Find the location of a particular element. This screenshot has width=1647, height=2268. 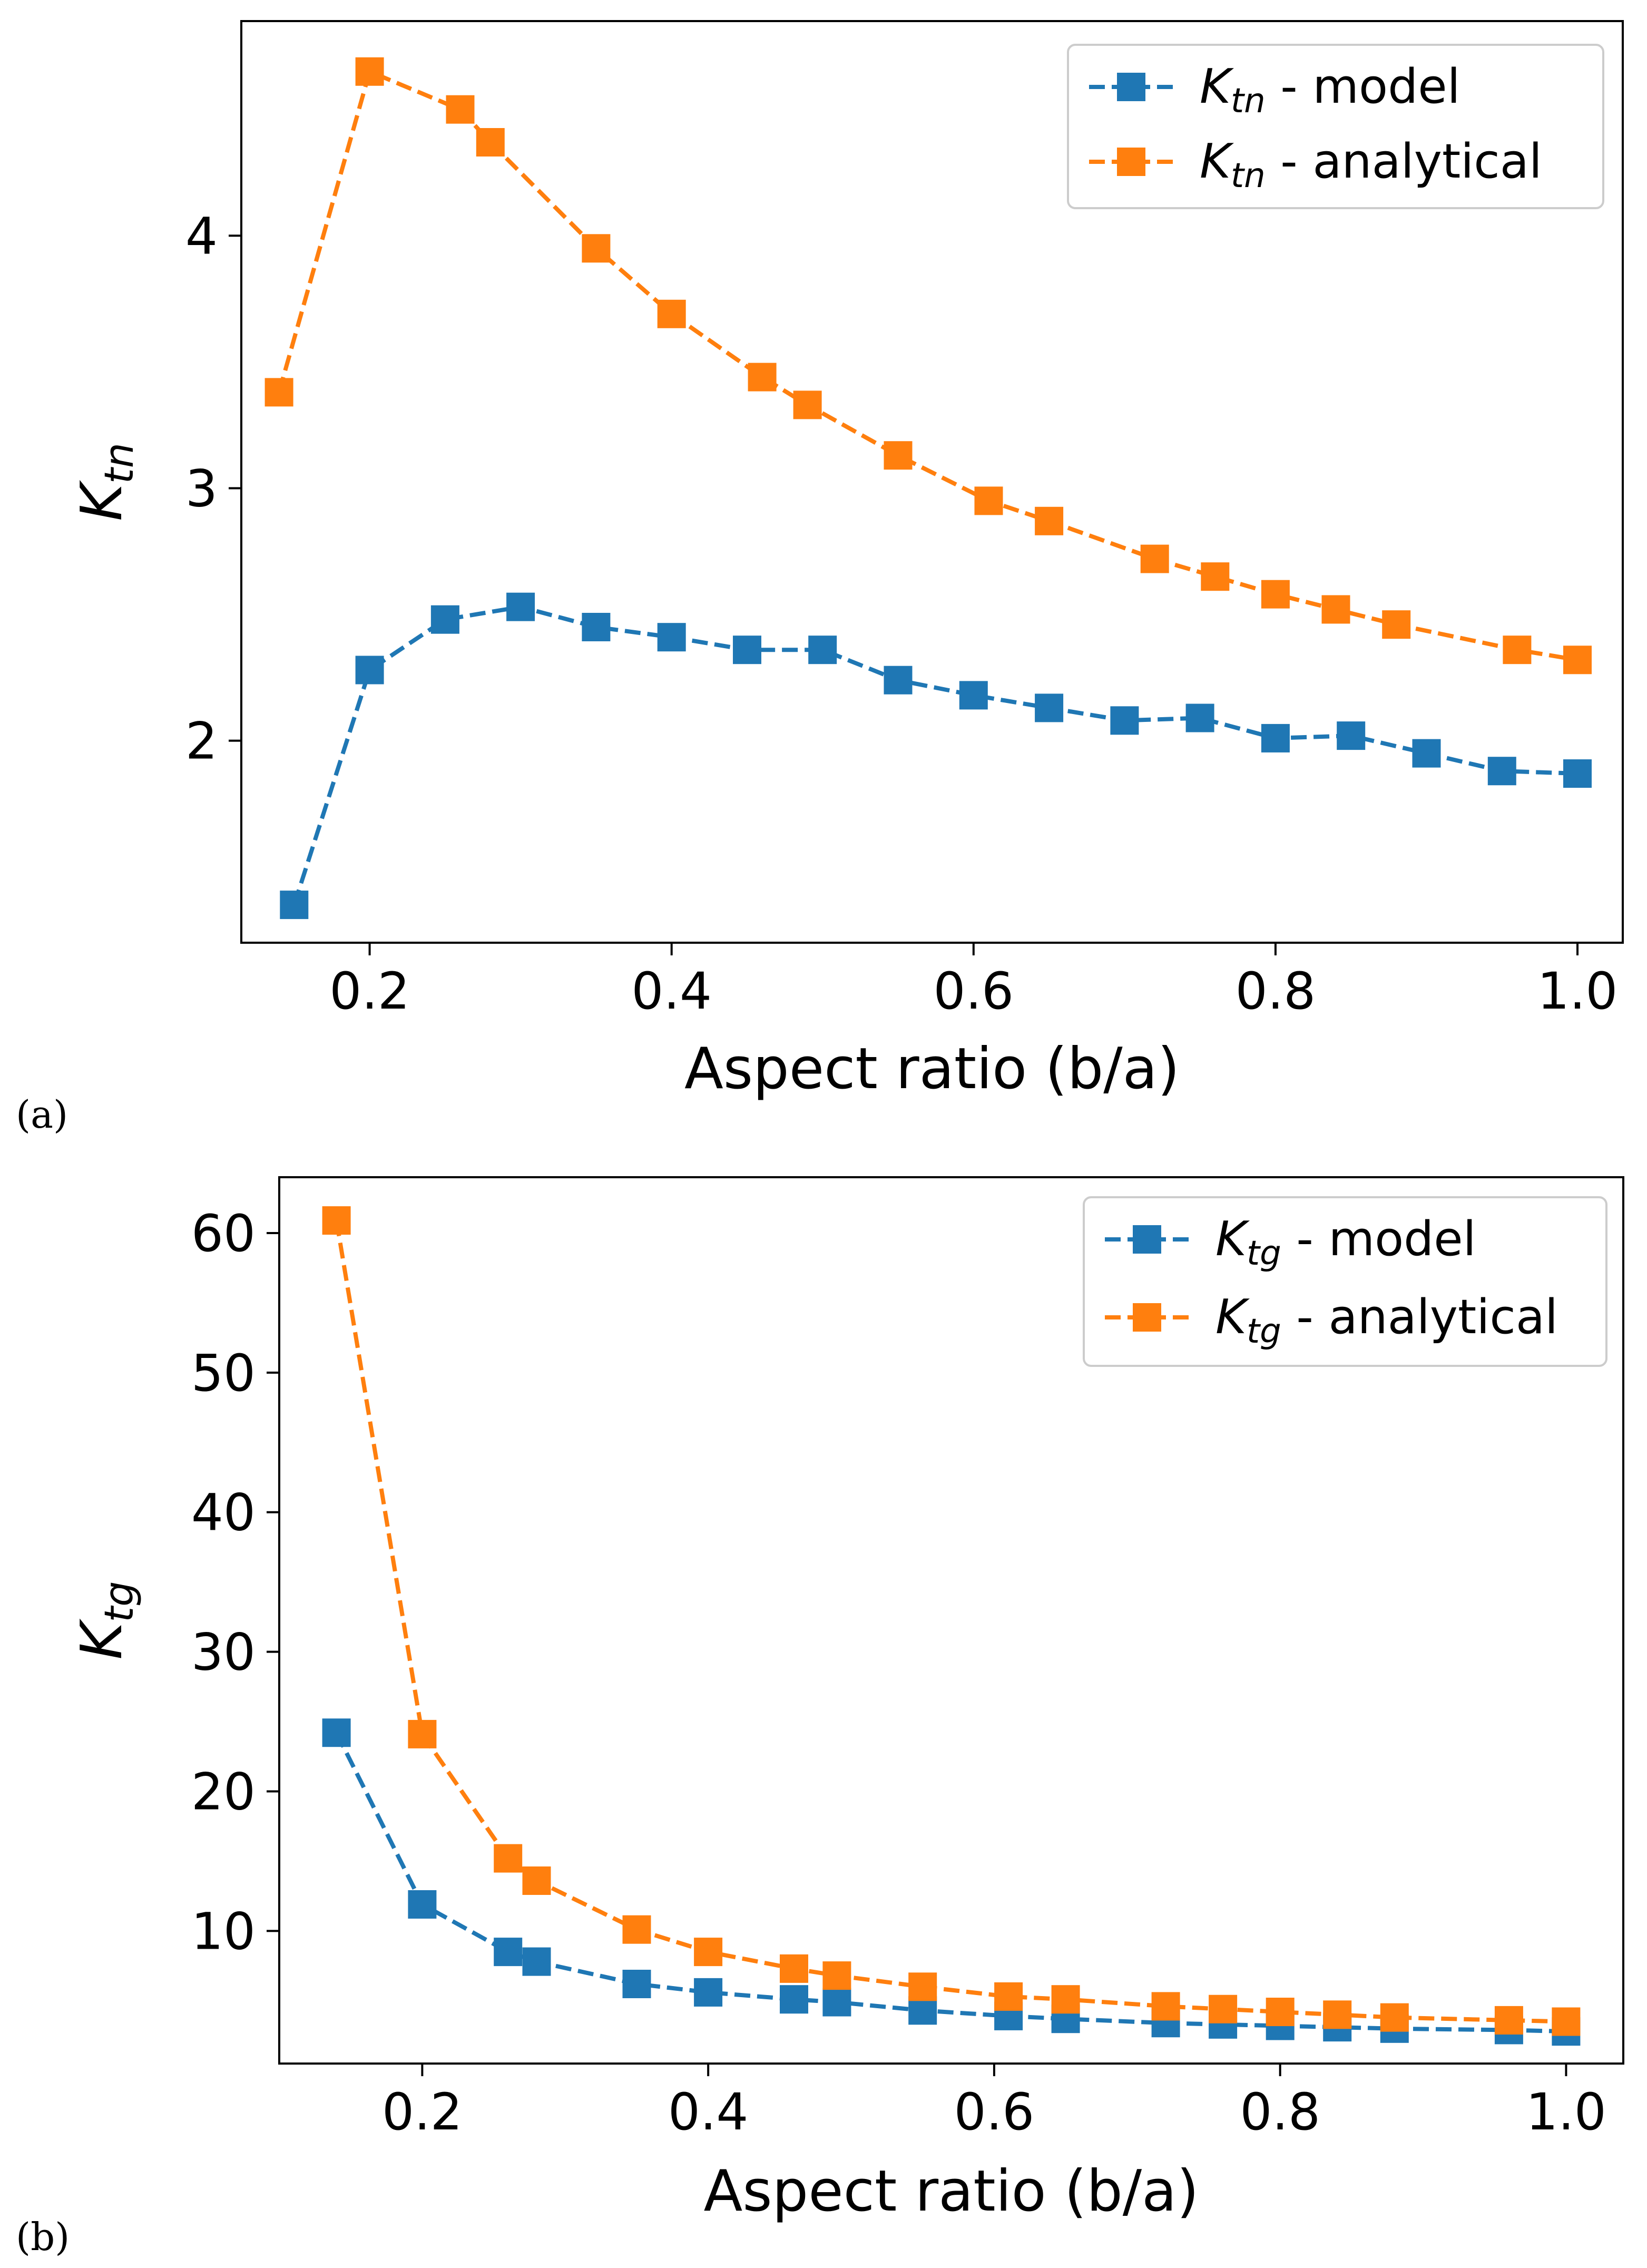

panel-b-y-tick-label-1: 20 is located at coordinates (223, 1791).